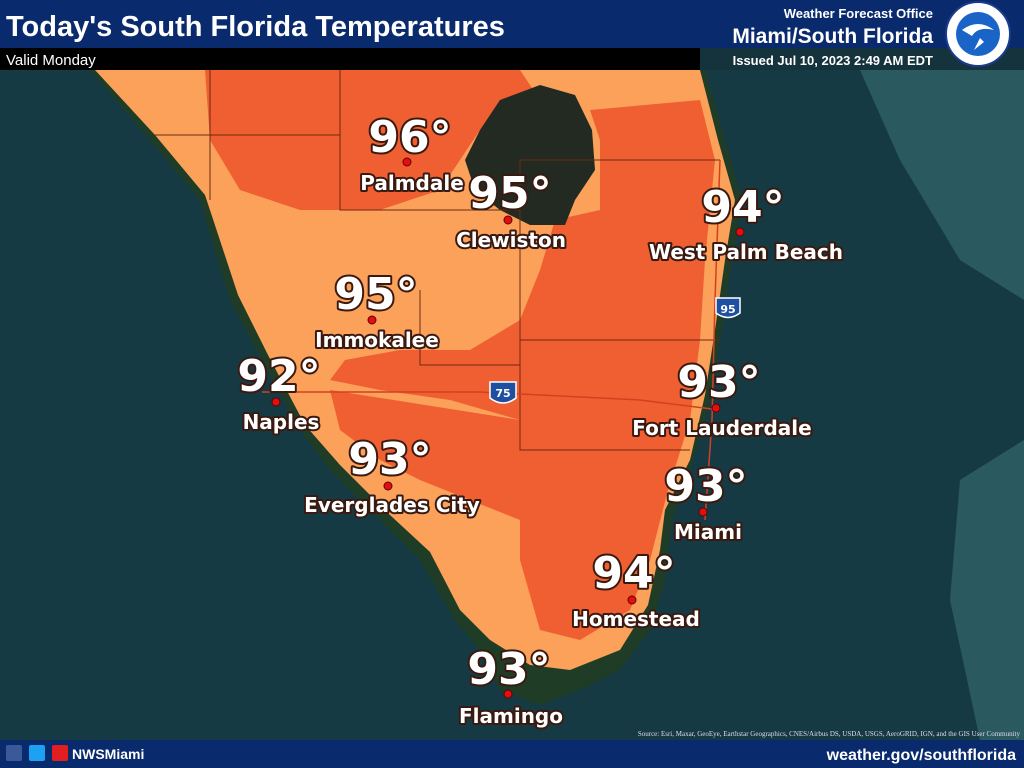 This screenshot has height=768, width=1024. I want to click on city-name: Flamingo, so click(511, 716).